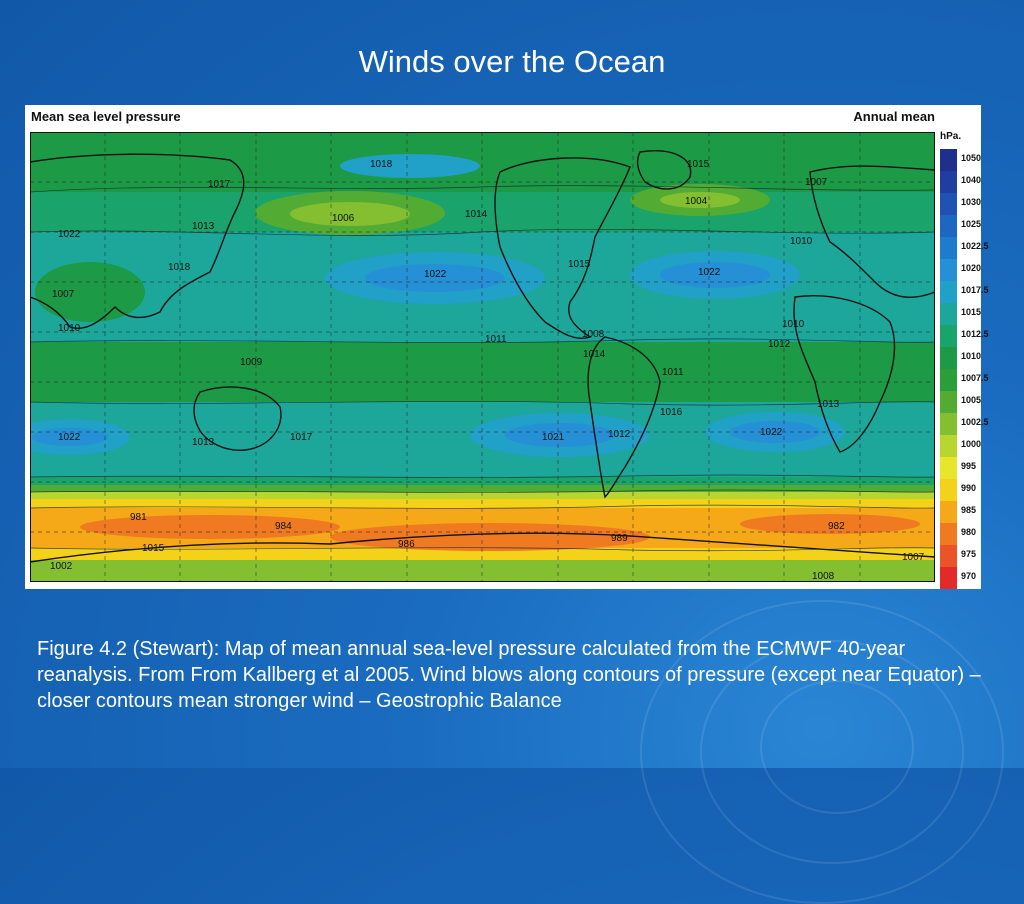 The height and width of the screenshot is (904, 1024). What do you see at coordinates (971, 158) in the screenshot?
I see `colorbar-label: 1050` at bounding box center [971, 158].